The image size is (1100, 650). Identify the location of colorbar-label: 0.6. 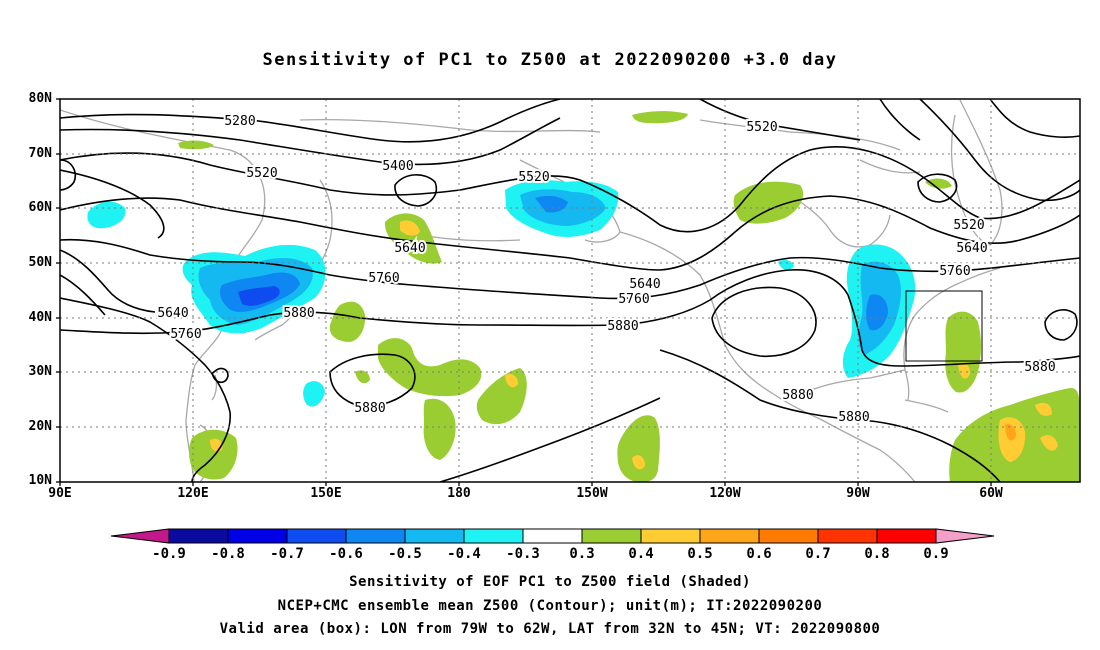
(759, 554).